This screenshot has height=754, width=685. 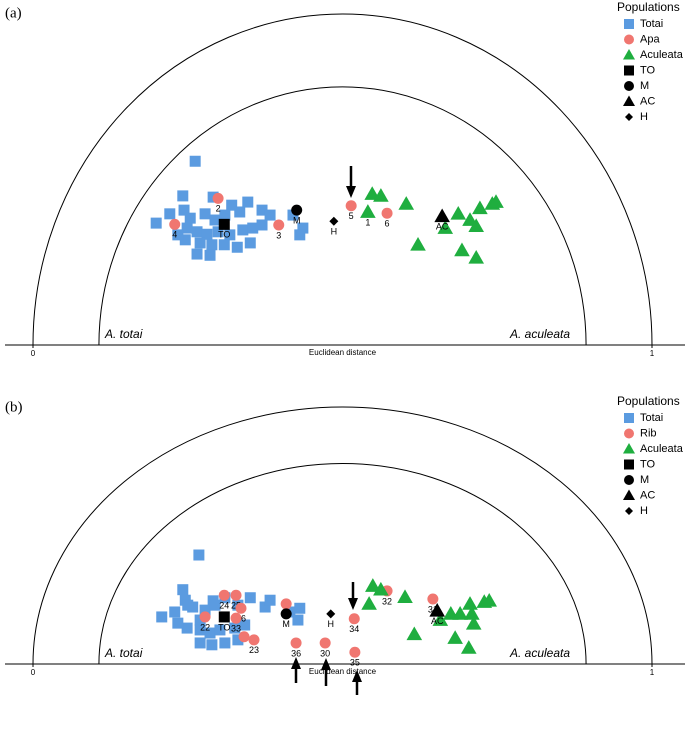 What do you see at coordinates (123, 334) in the screenshot?
I see `annotation: A. totai` at bounding box center [123, 334].